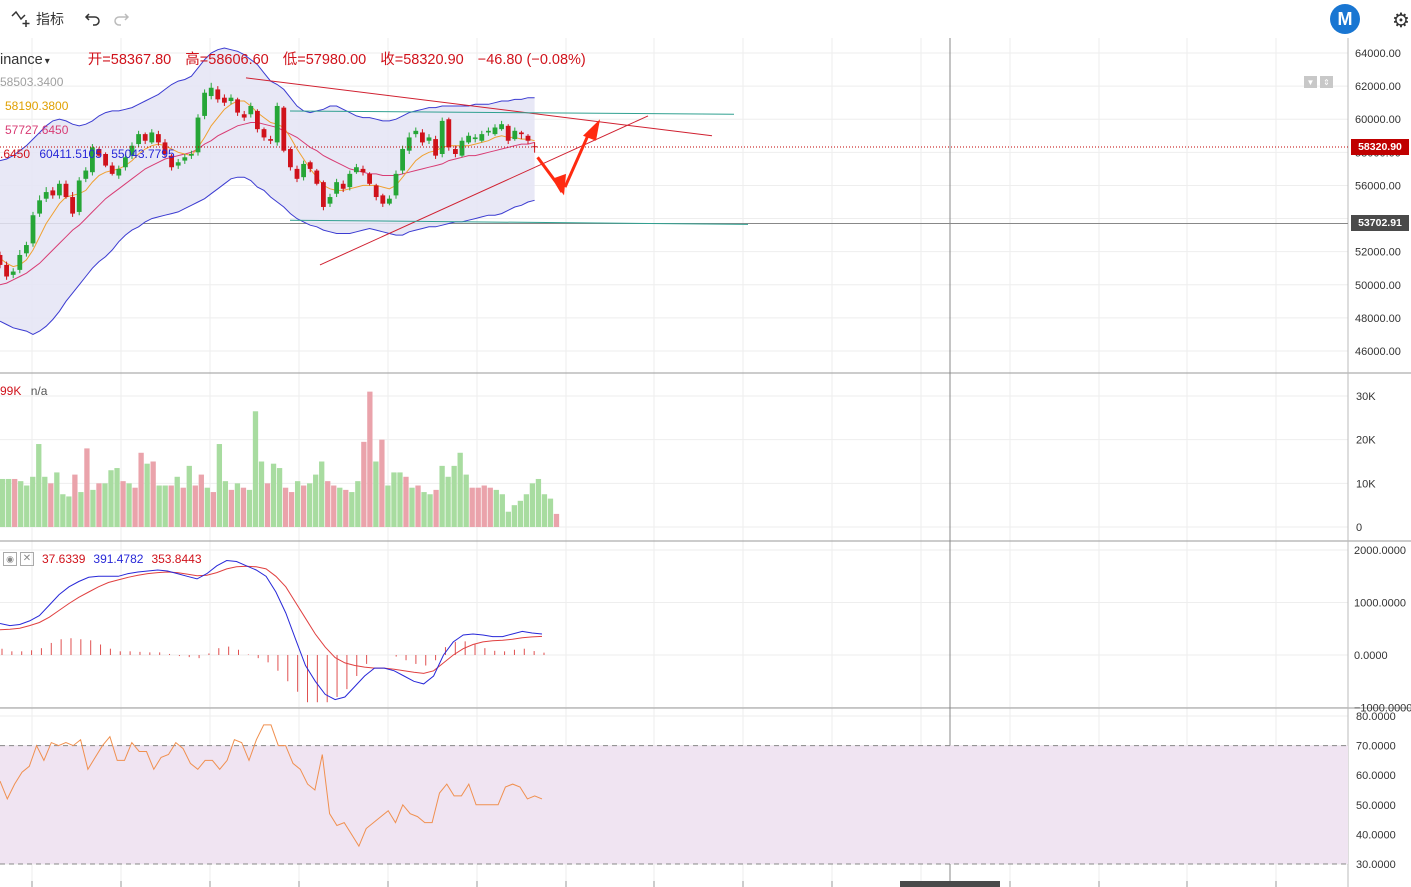  Describe the element at coordinates (1378, 87) in the screenshot. I see `price-axis-label: 62000.00` at that location.